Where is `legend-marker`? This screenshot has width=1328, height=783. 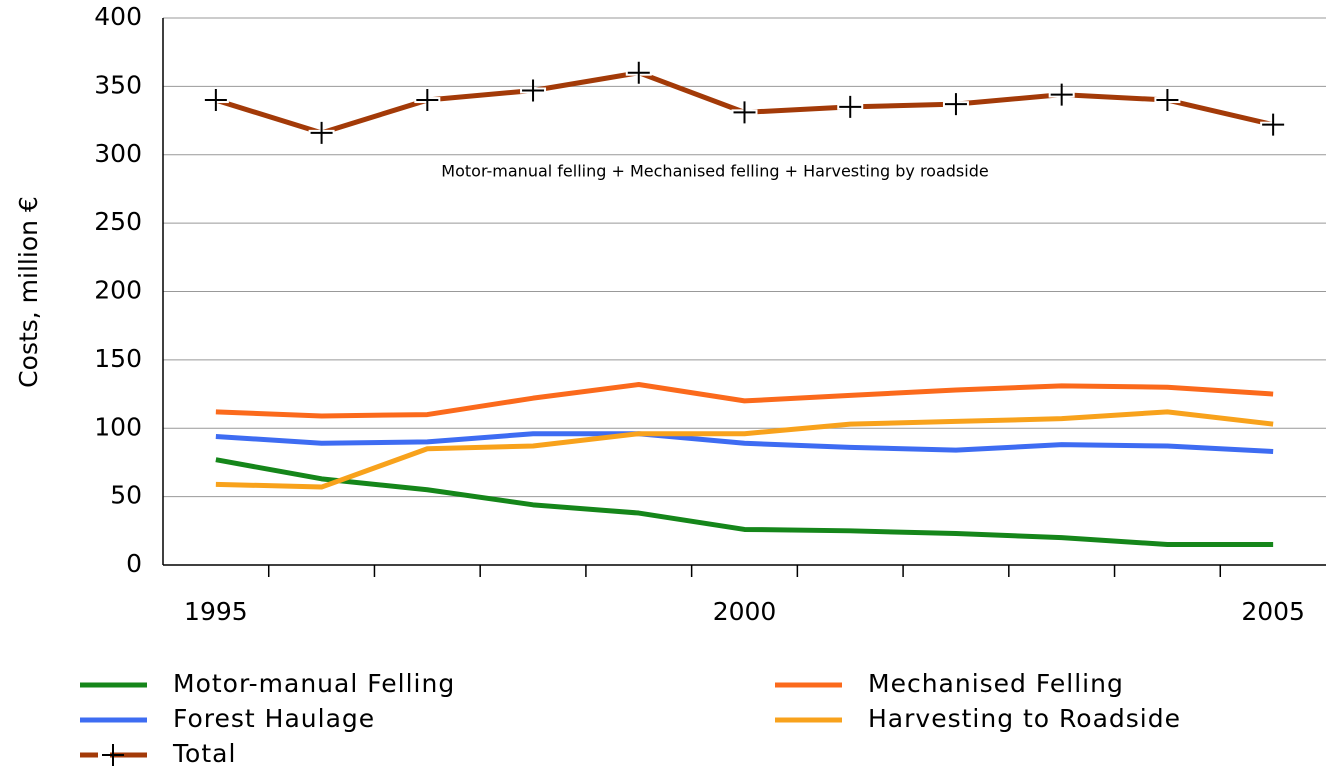
legend-marker is located at coordinates (113, 755).